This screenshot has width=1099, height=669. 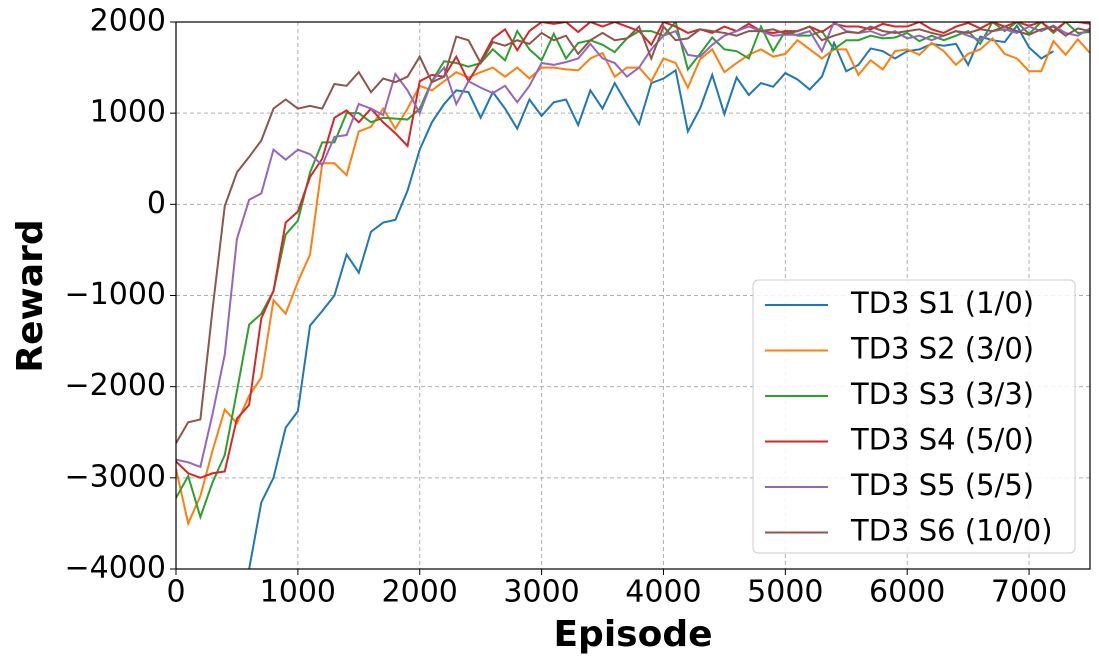 What do you see at coordinates (942, 440) in the screenshot?
I see `legend-label: TD3 S4 (5/0)` at bounding box center [942, 440].